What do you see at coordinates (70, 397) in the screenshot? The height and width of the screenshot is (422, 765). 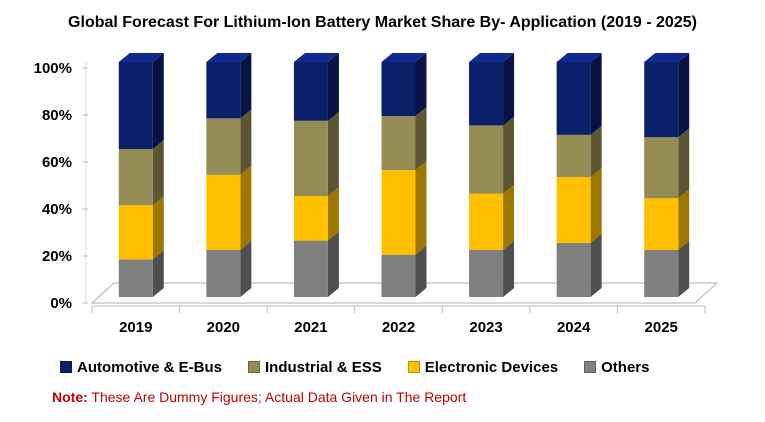 I see `note-label: Note:` at bounding box center [70, 397].